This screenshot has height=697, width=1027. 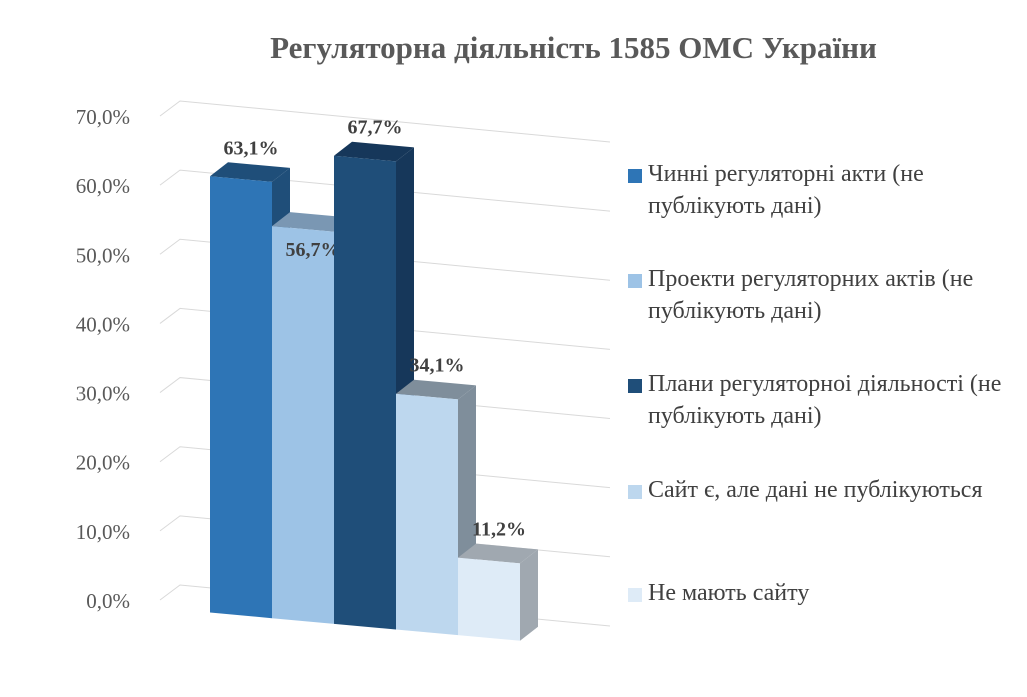 I want to click on data-label: 34,1%, so click(x=437, y=366).